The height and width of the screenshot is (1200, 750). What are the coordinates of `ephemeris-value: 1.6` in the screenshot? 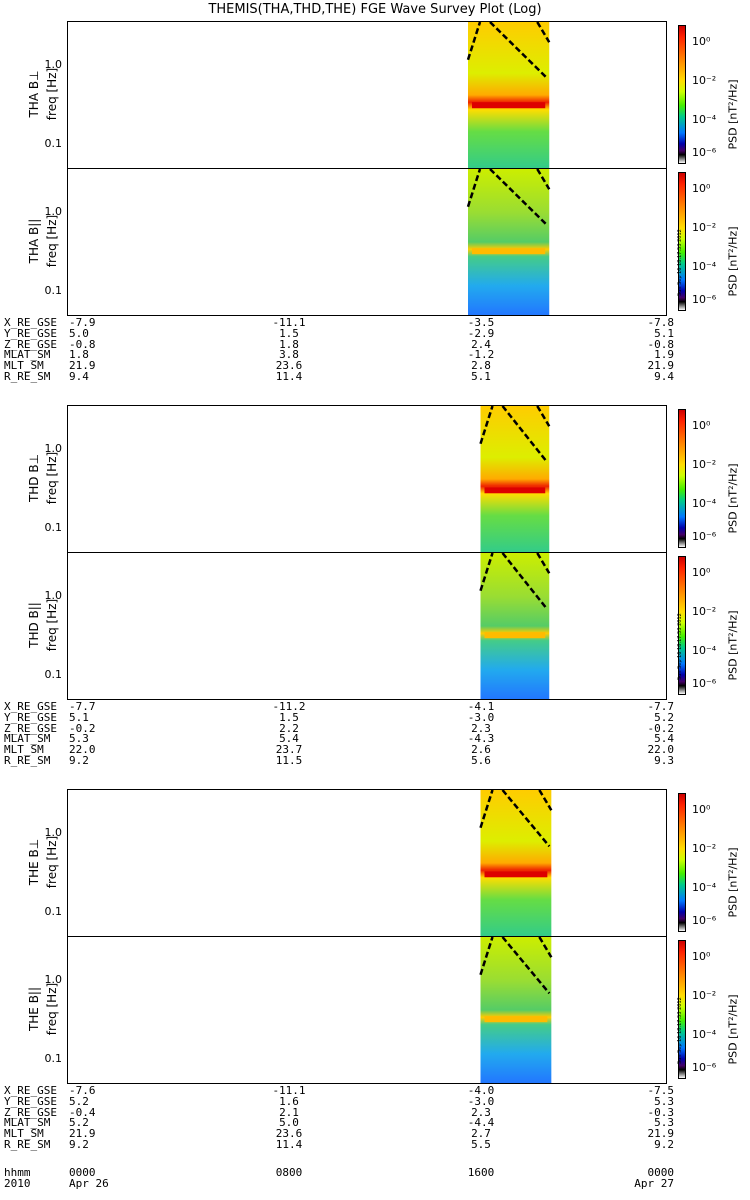 It's located at (289, 1101).